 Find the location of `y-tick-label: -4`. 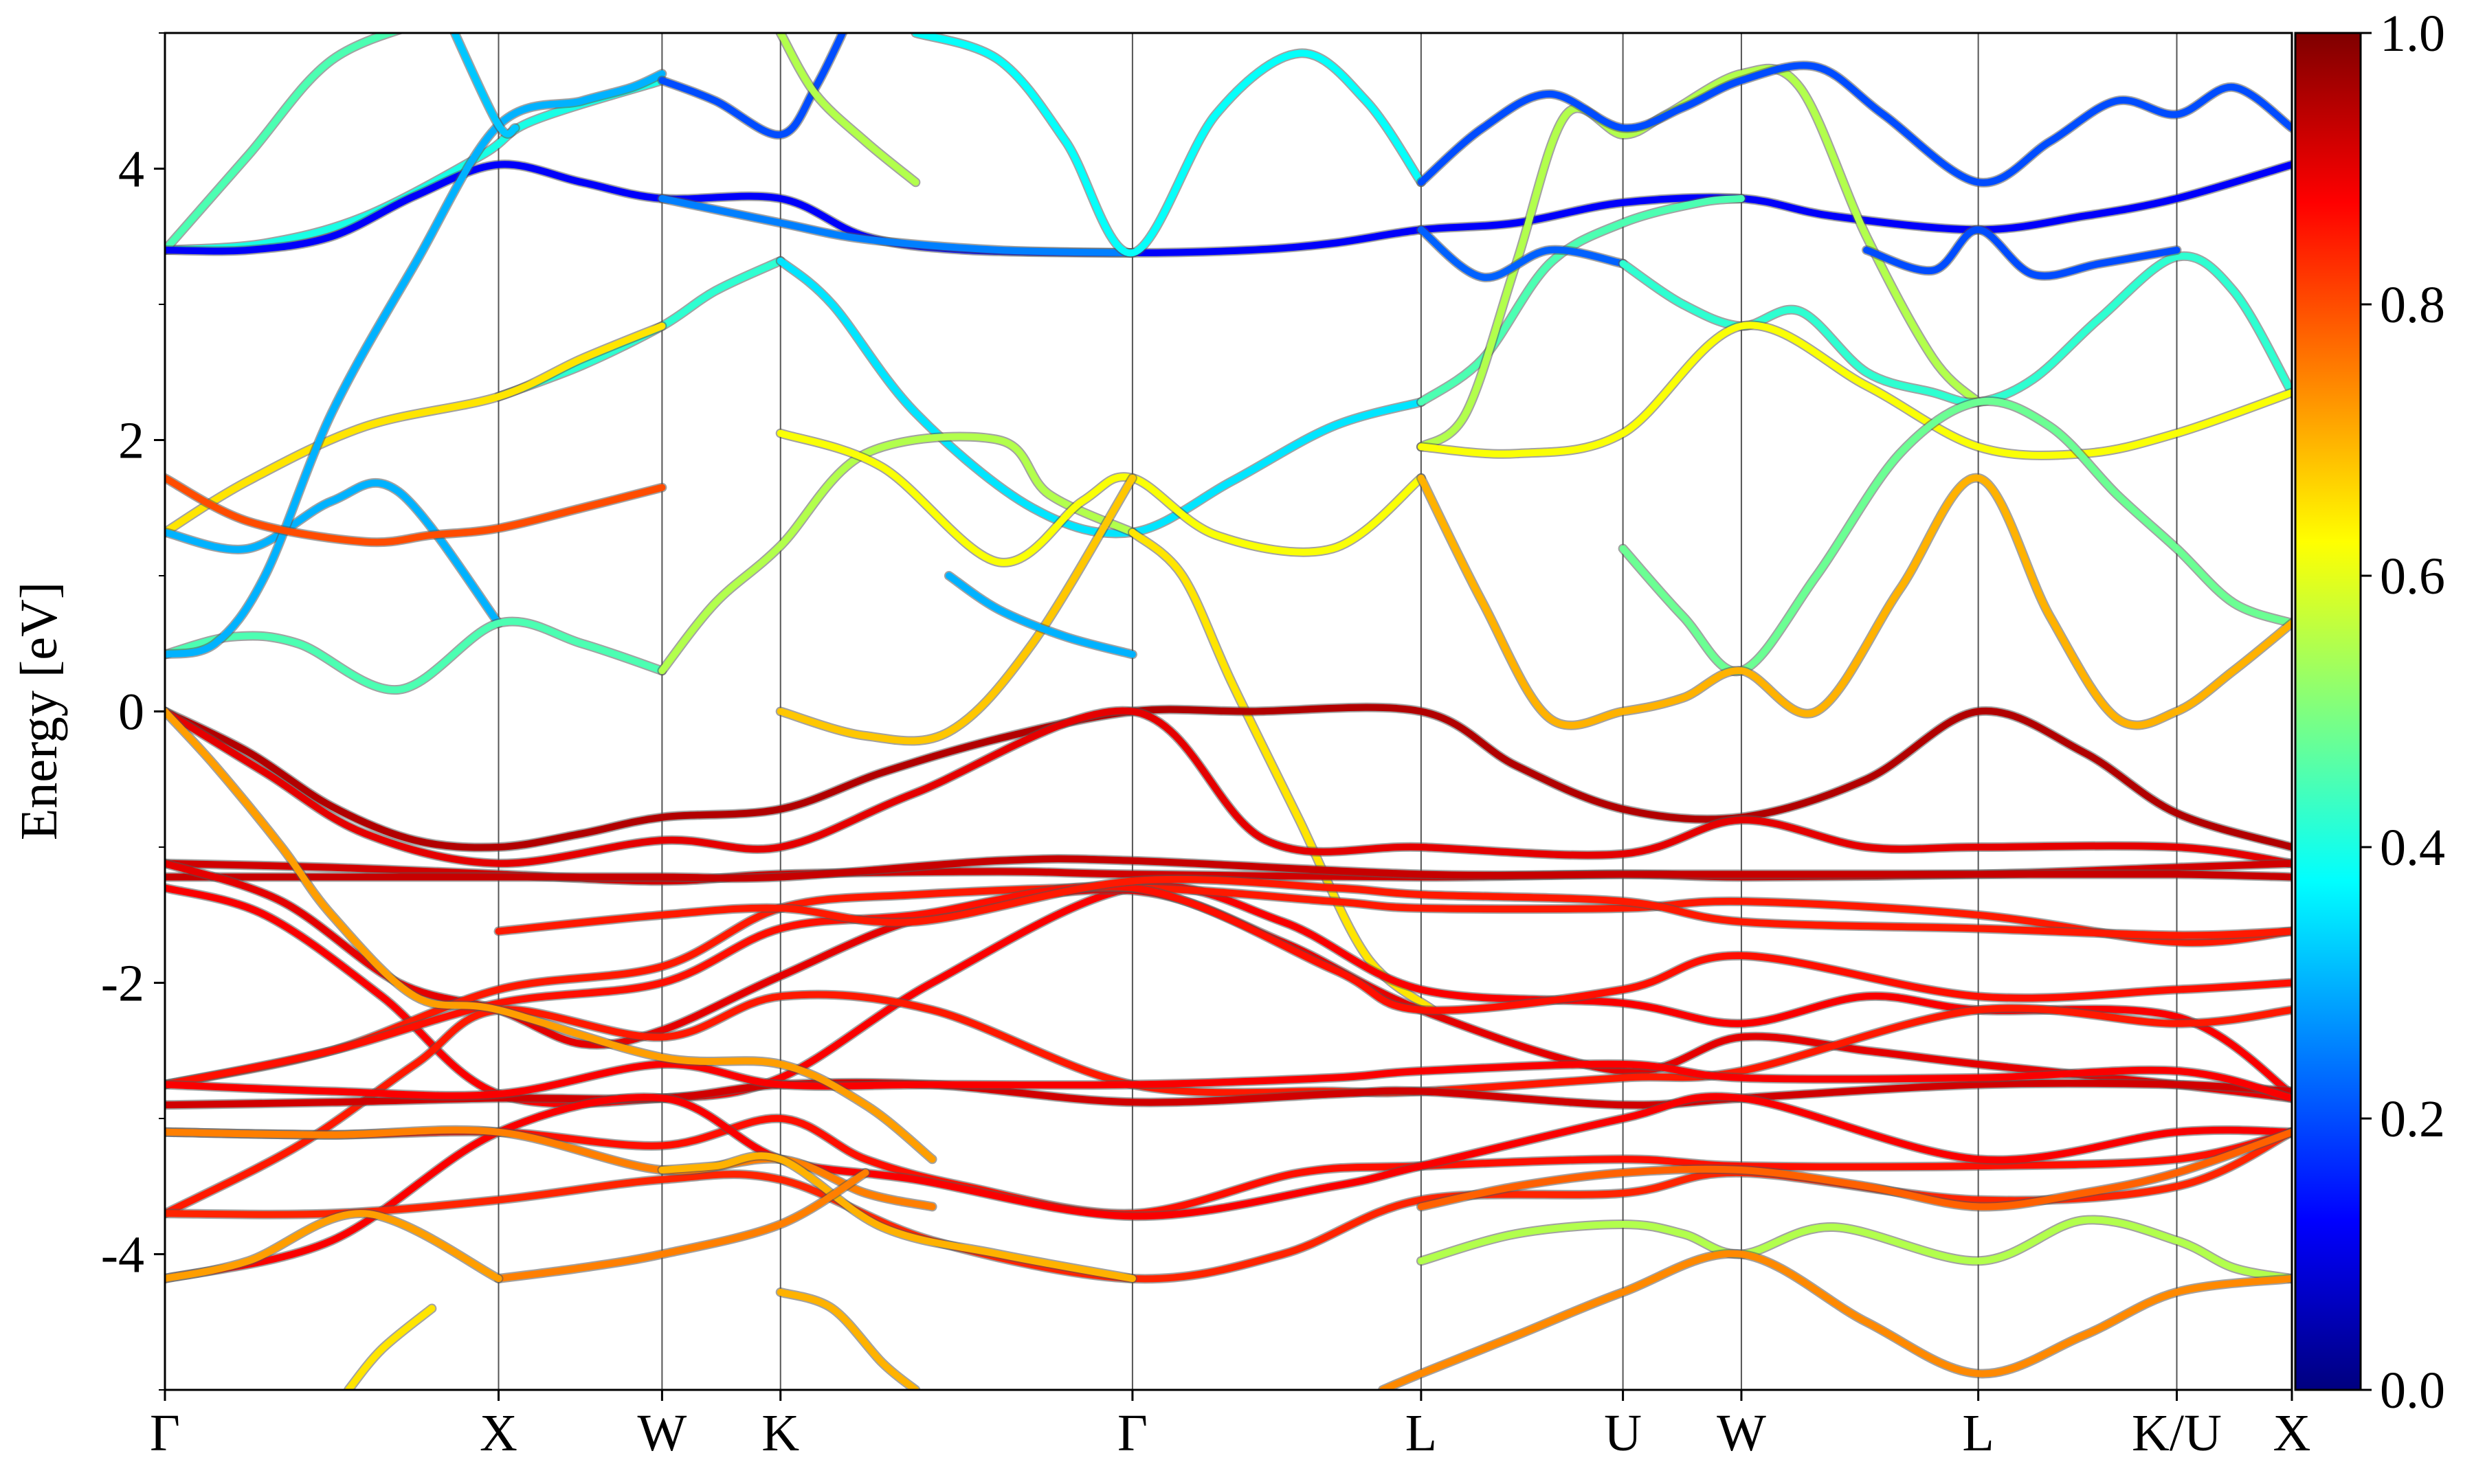

y-tick-label: -4 is located at coordinates (122, 1255).